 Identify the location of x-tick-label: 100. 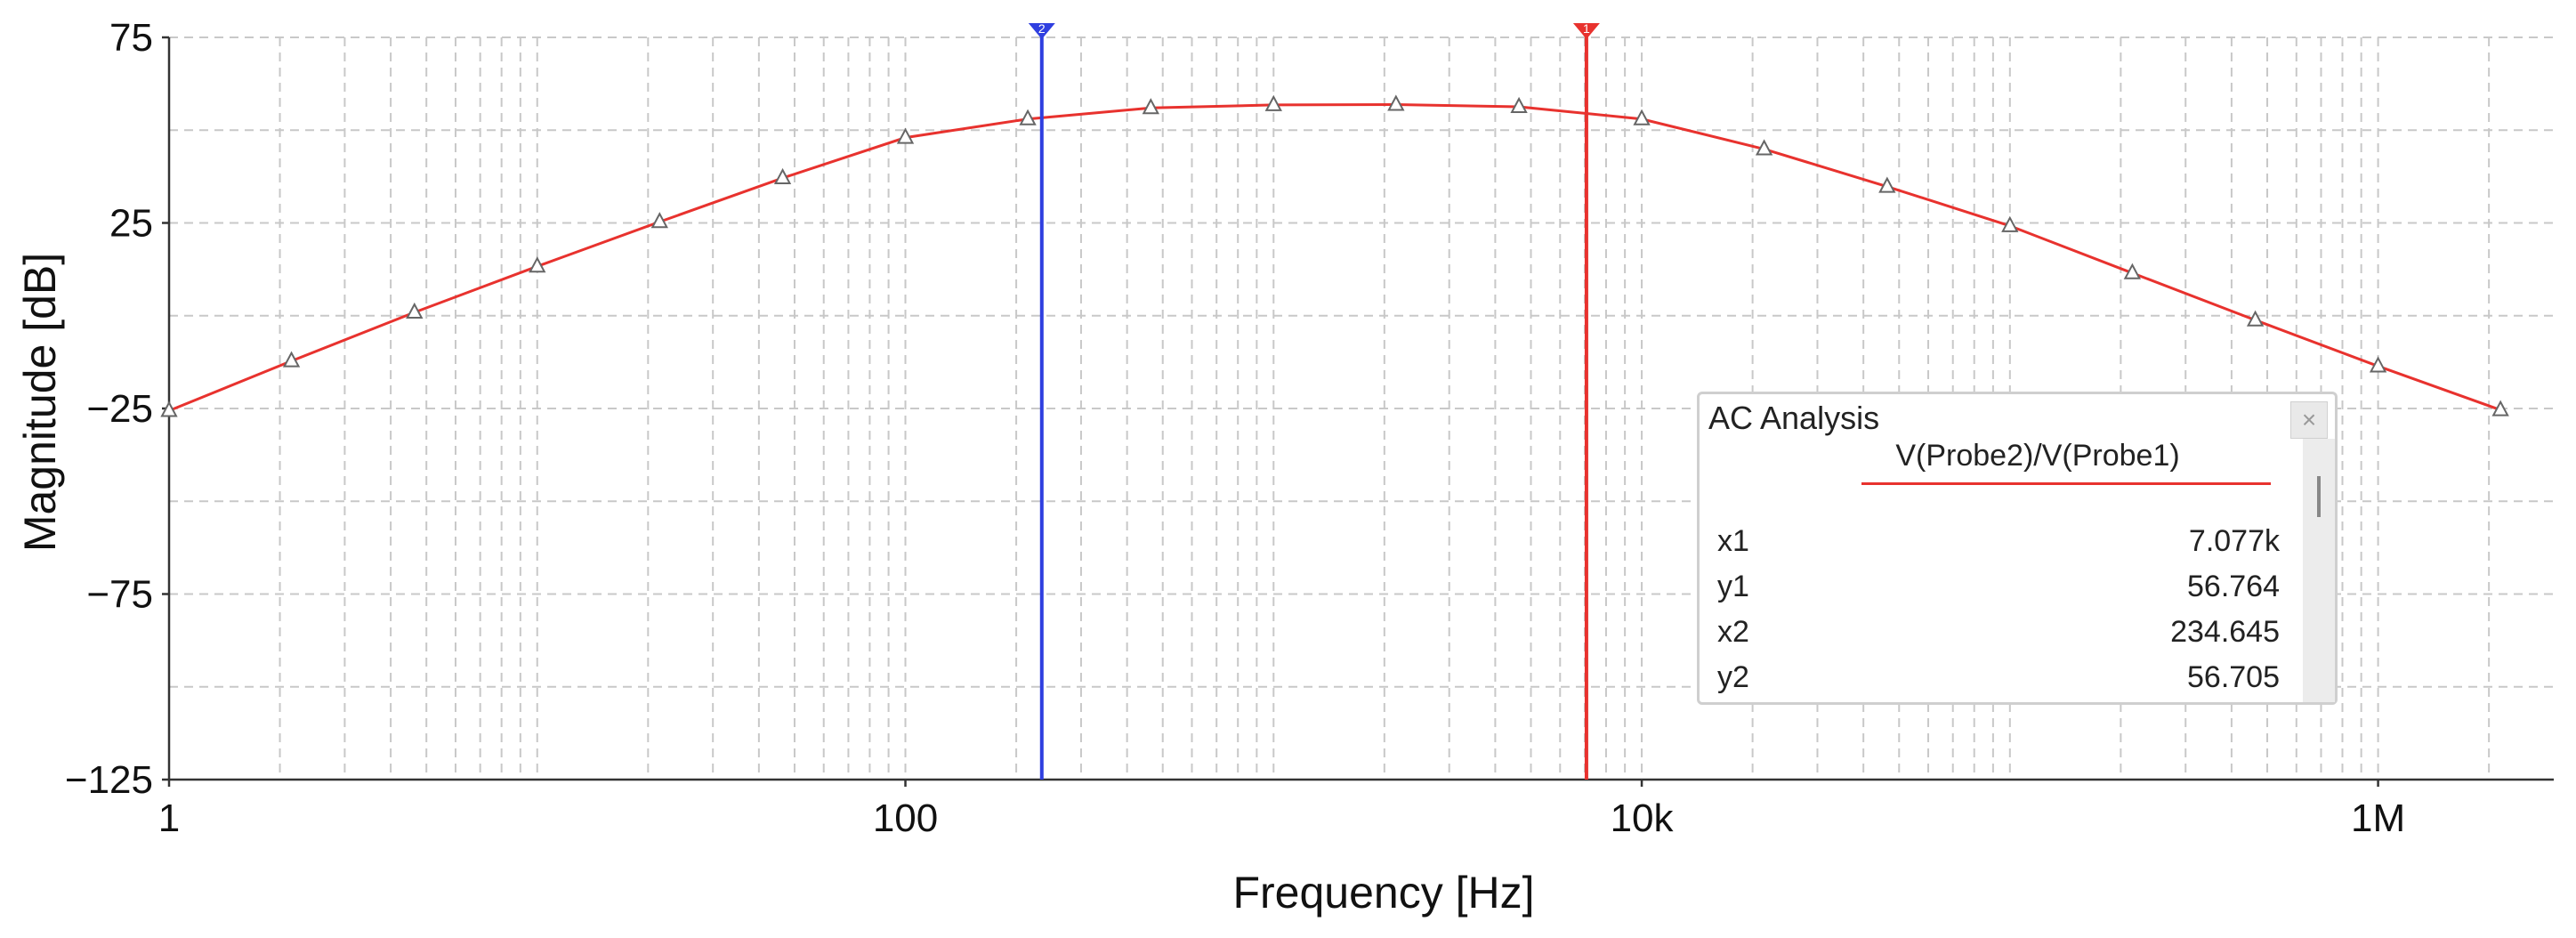
(905, 818).